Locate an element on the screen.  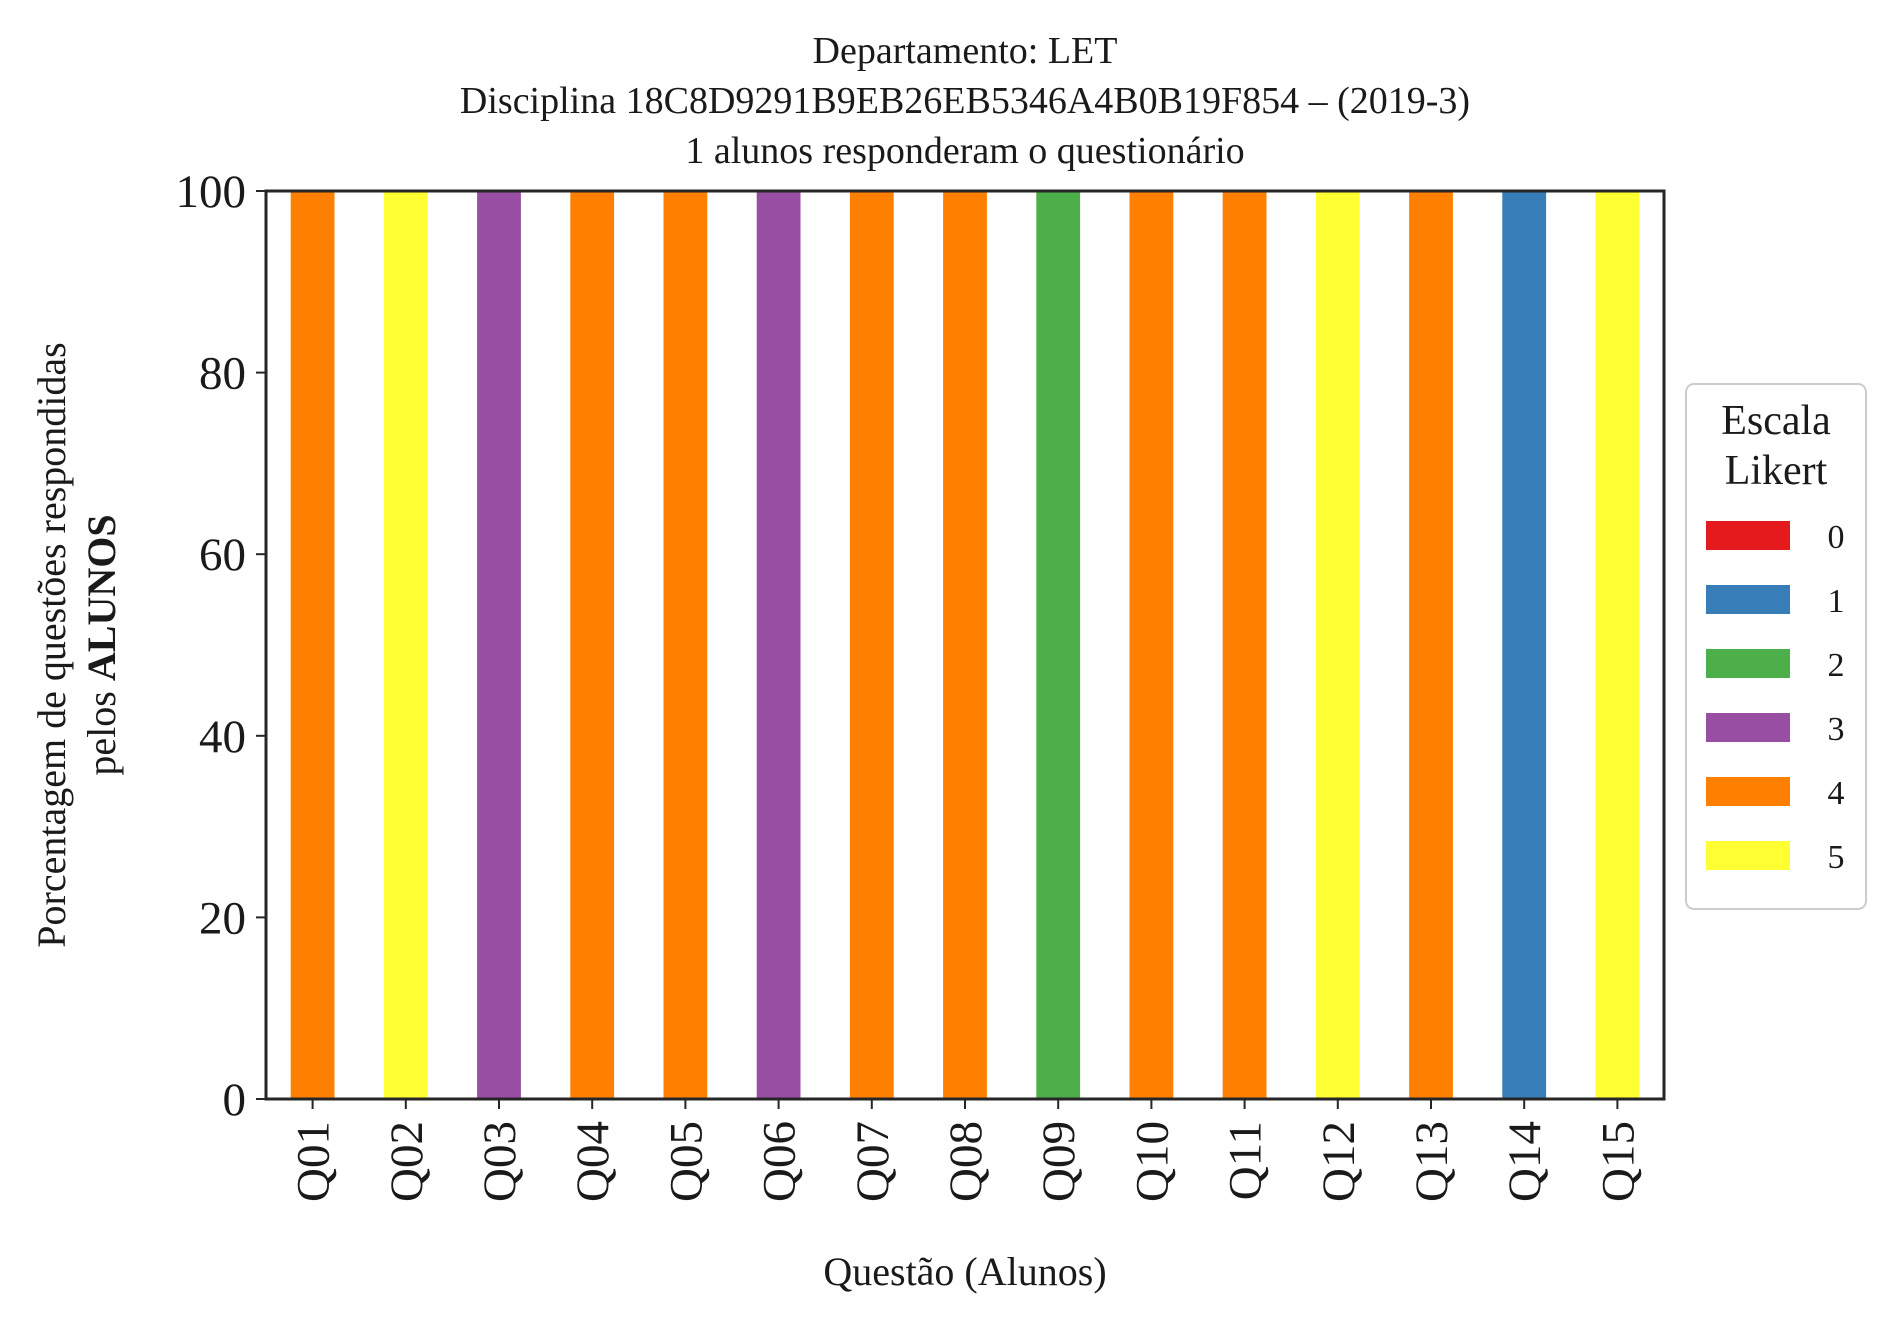
y-tick-label-40: 40 is located at coordinates (222, 737).